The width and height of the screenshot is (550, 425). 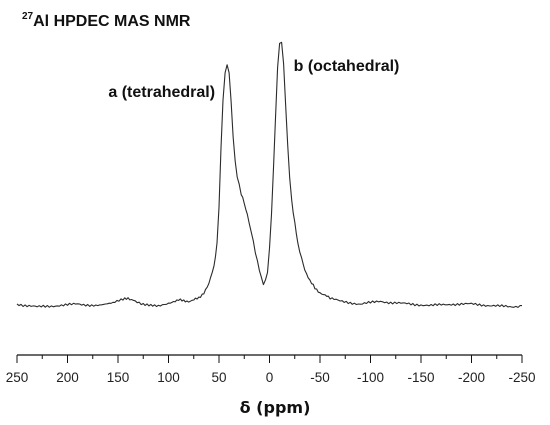 I want to click on x-tick-label: 100, so click(x=168, y=377).